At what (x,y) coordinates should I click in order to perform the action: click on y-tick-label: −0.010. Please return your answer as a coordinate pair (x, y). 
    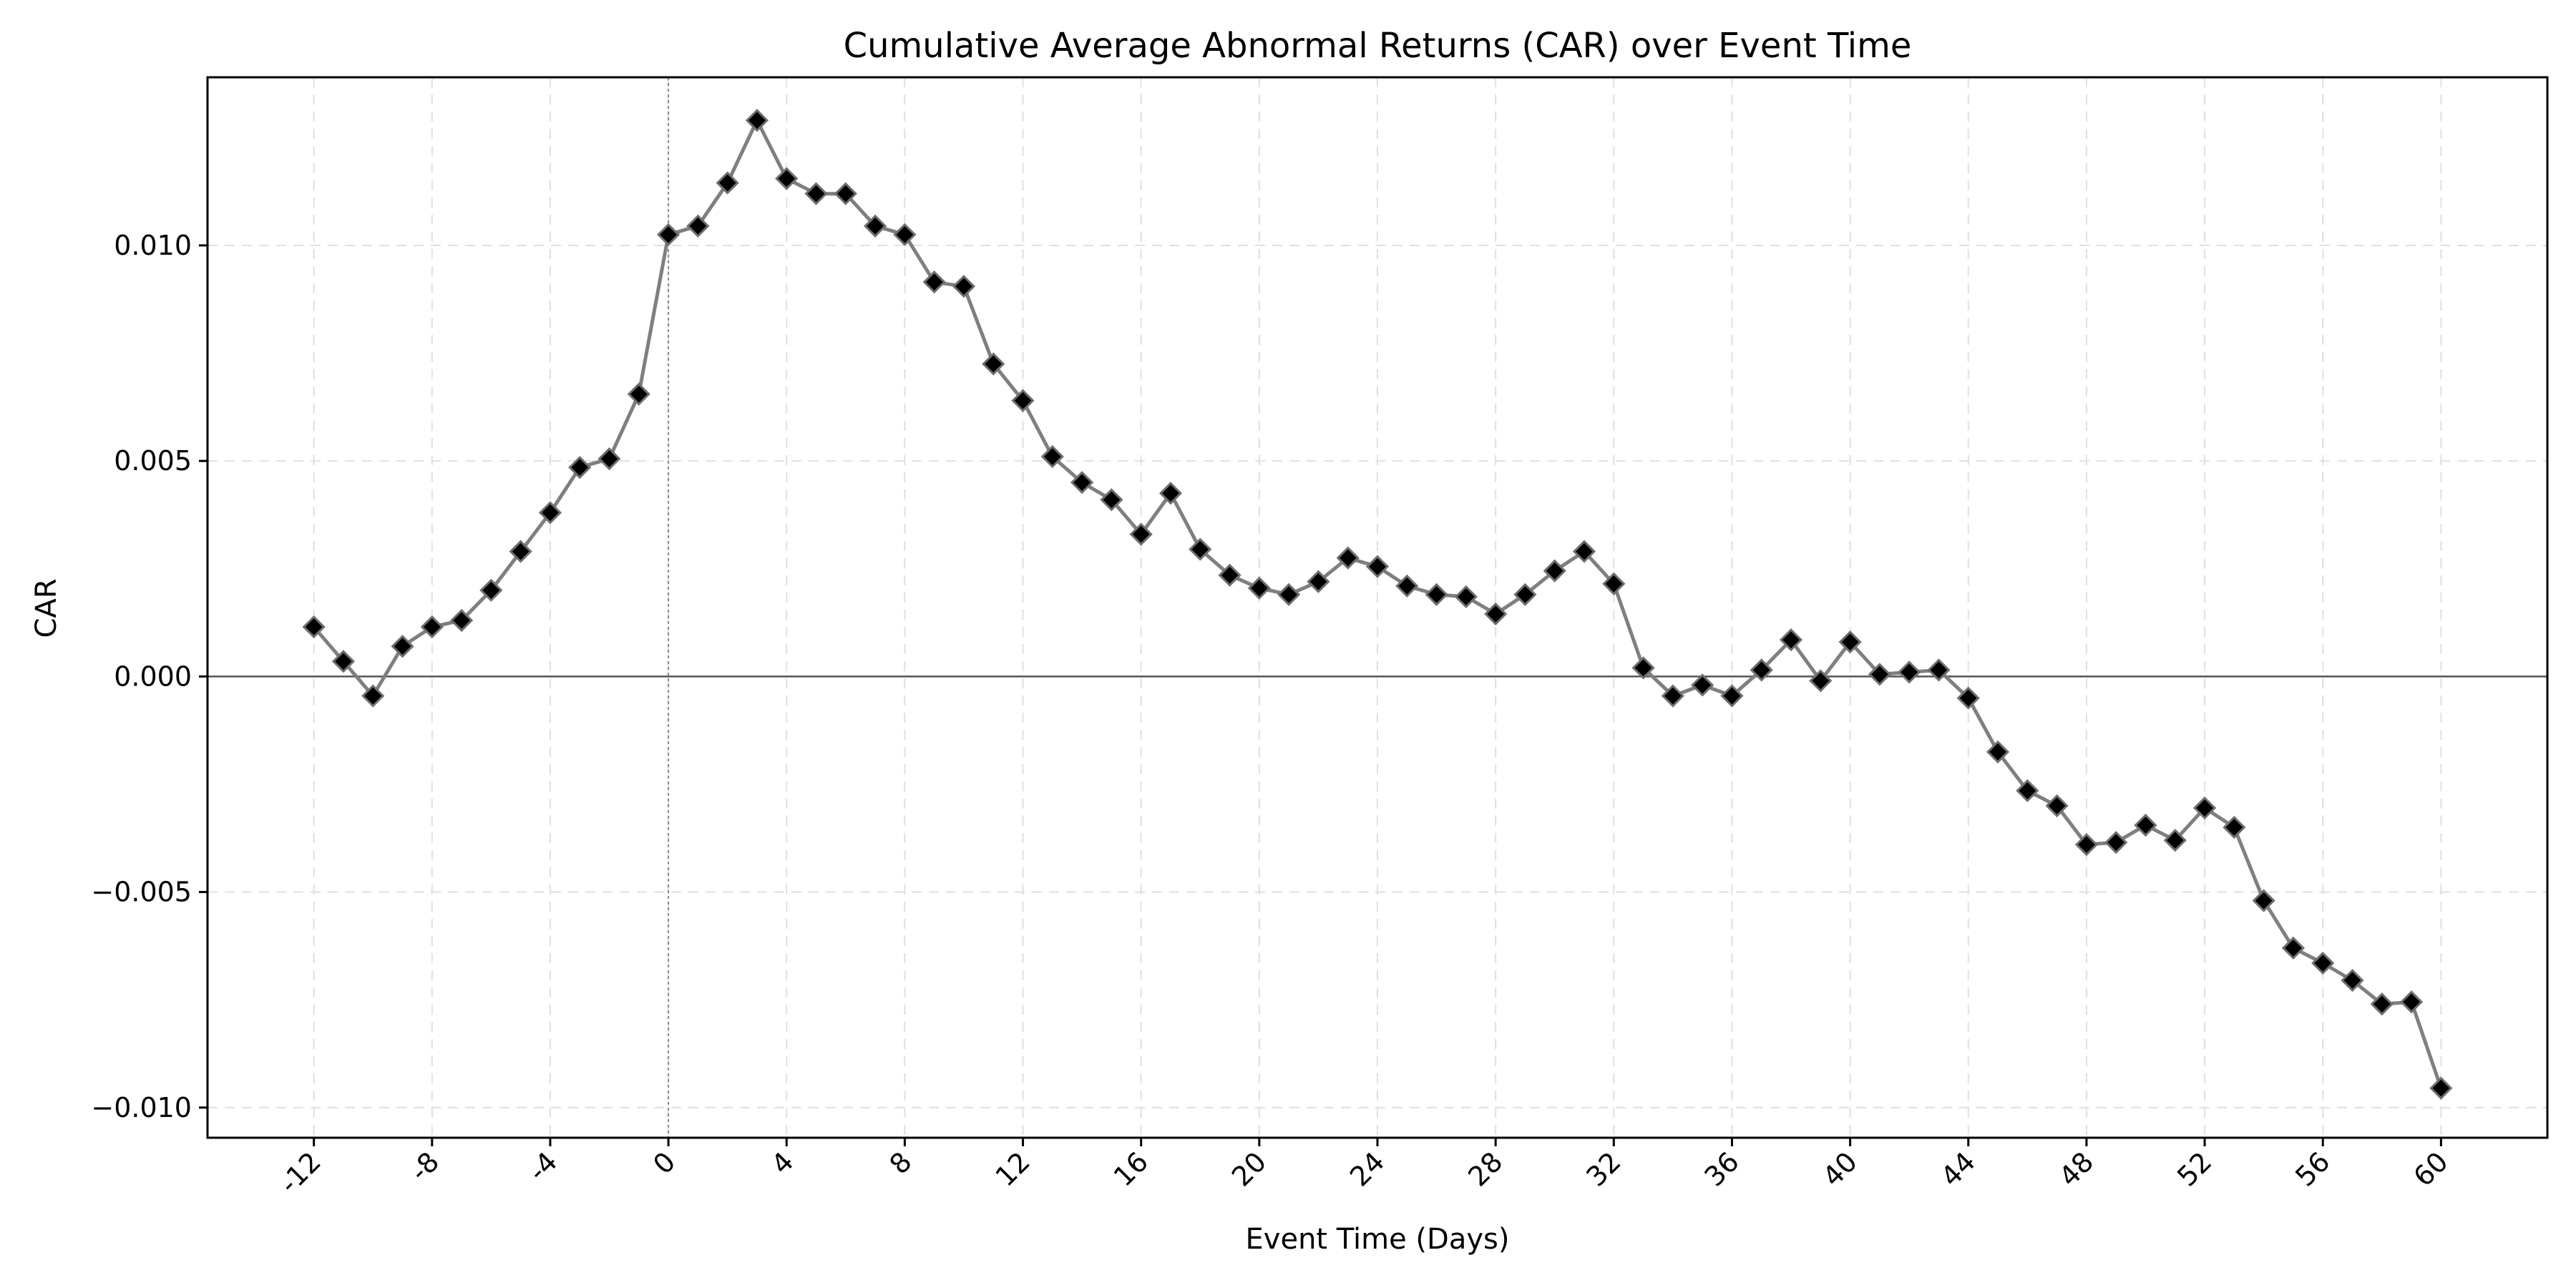
    Looking at the image, I should click on (141, 1107).